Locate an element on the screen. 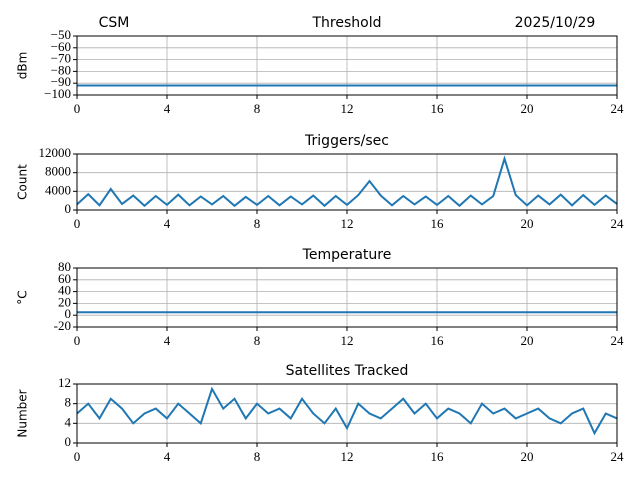 Image resolution: width=640 pixels, height=480 pixels. y-axis-label: °C is located at coordinates (23, 297).